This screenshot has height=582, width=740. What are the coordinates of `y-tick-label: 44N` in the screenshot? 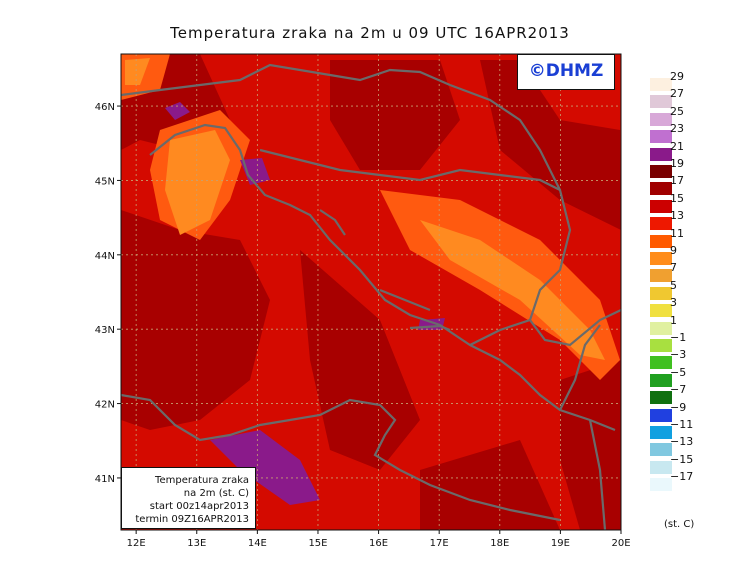 It's located at (105, 256).